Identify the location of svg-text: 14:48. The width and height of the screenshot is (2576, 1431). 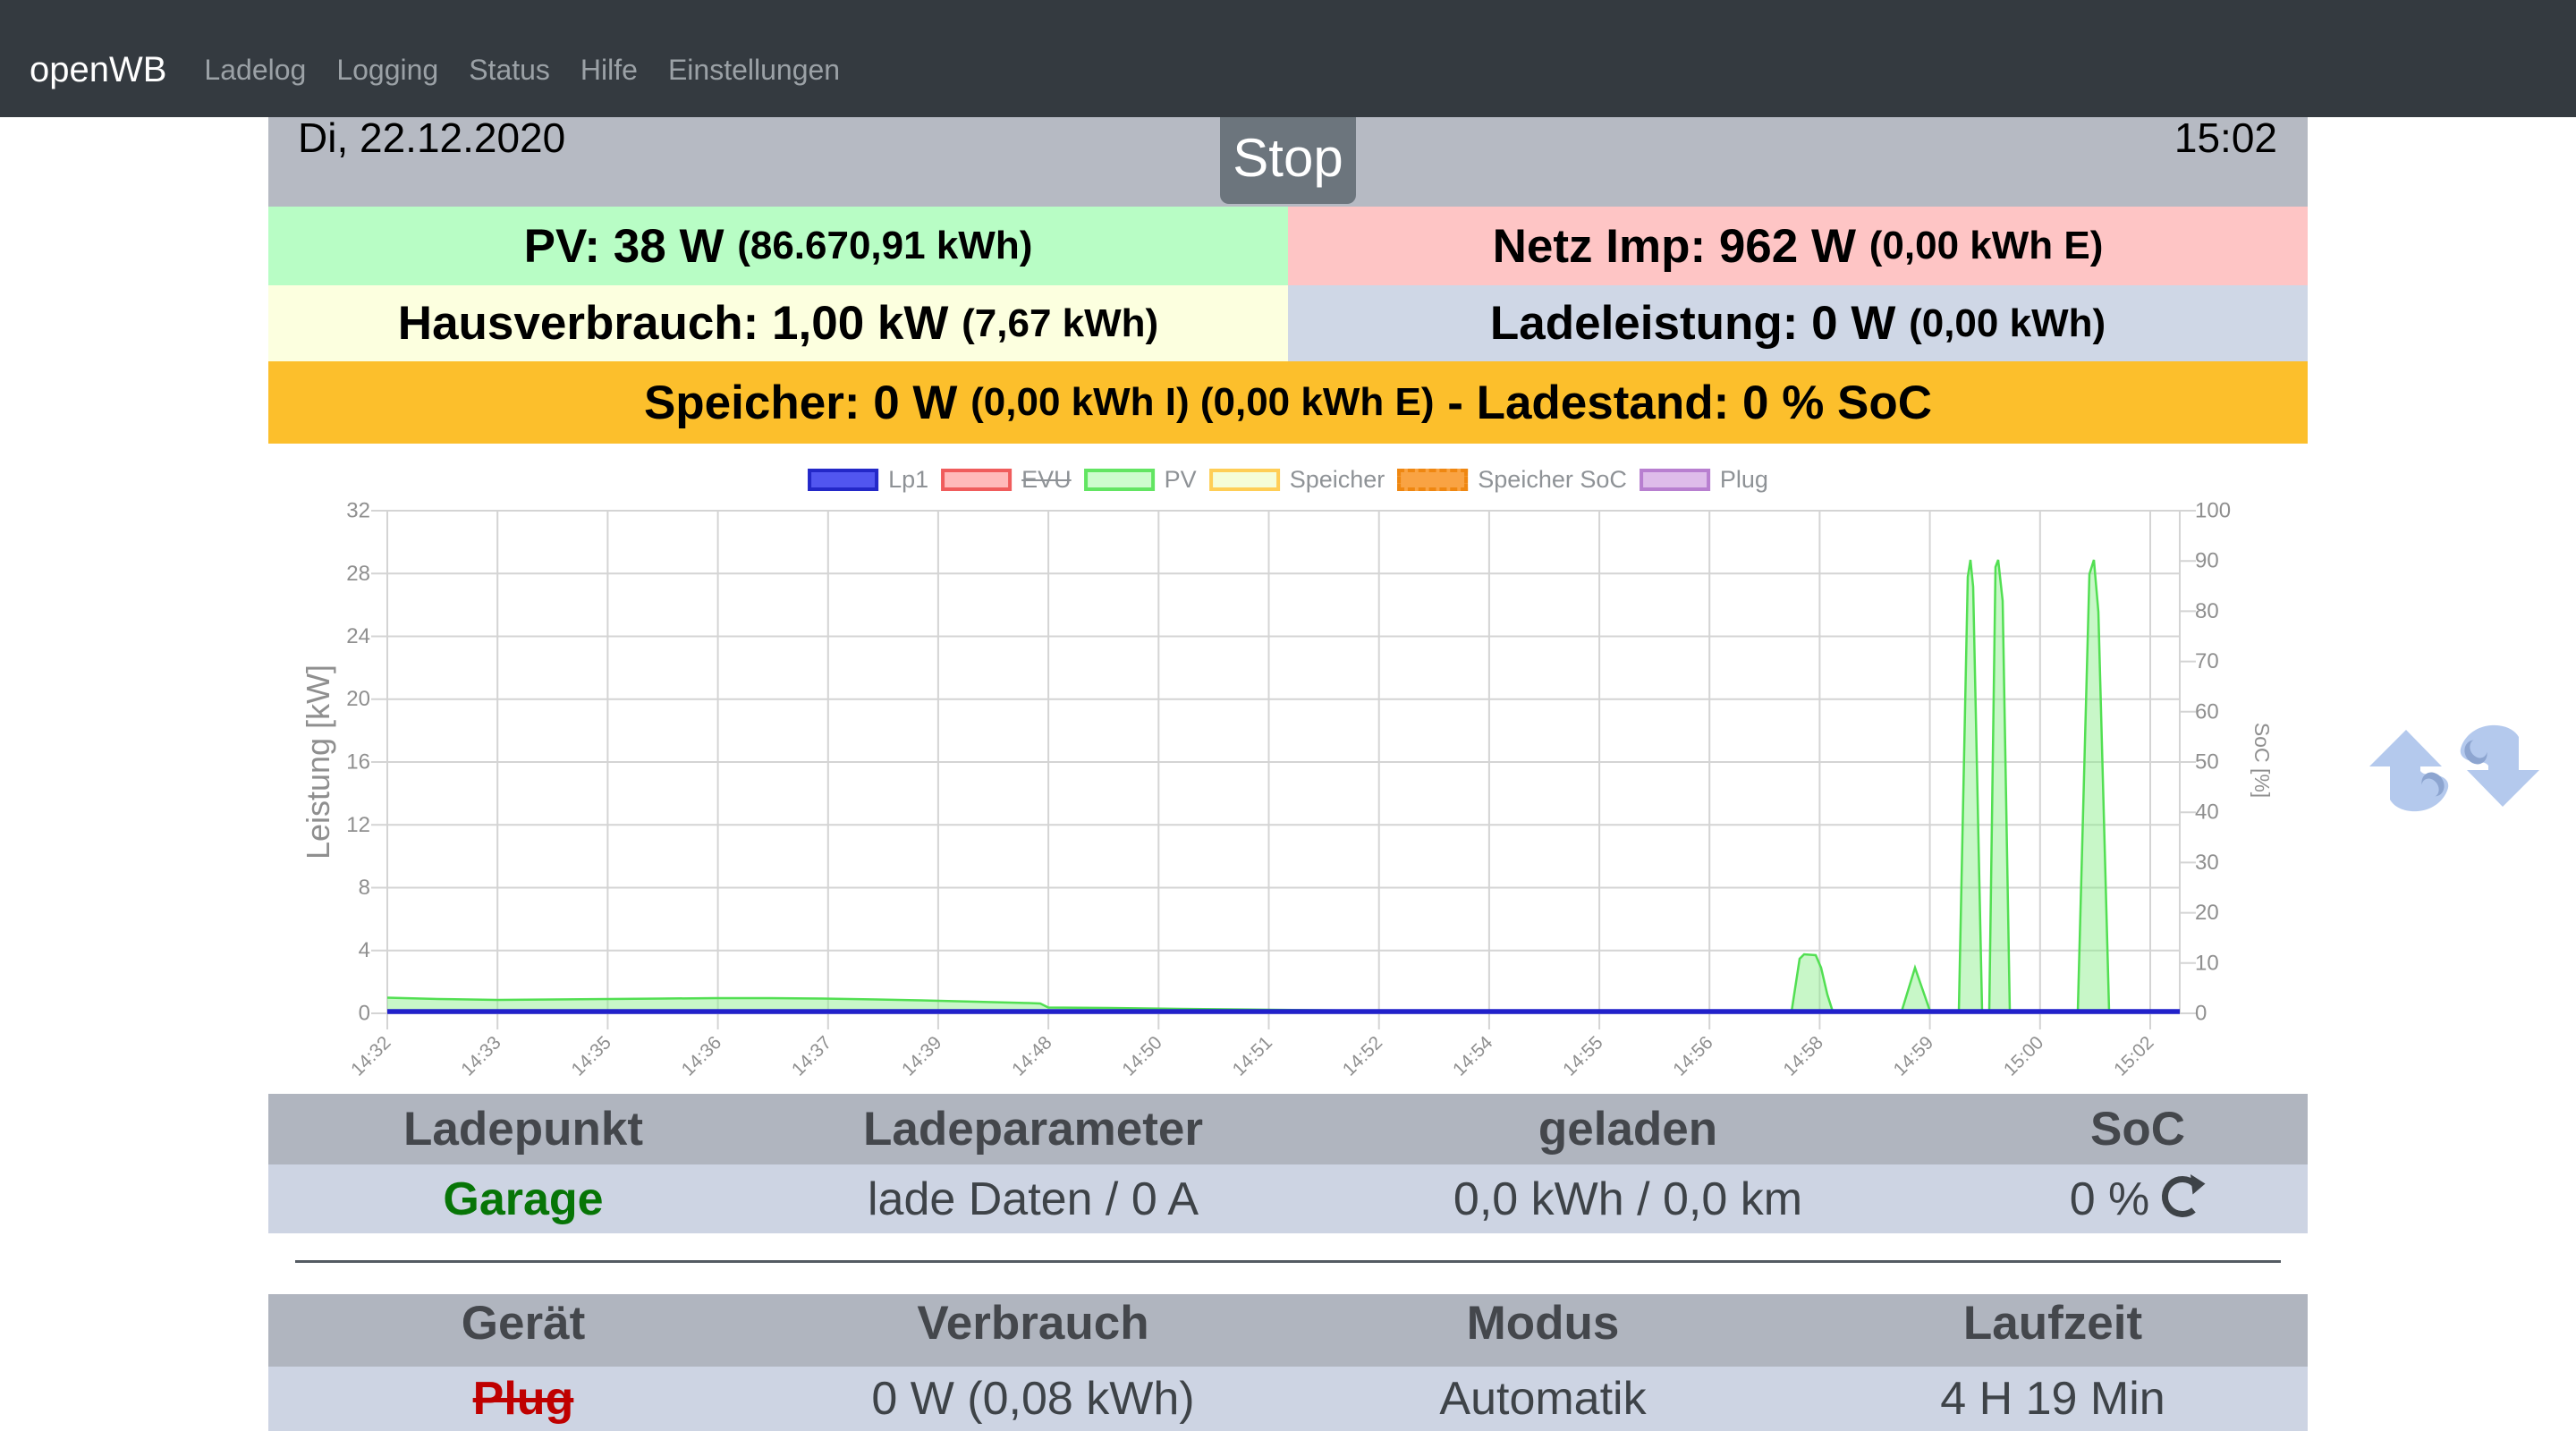
(1031, 1056).